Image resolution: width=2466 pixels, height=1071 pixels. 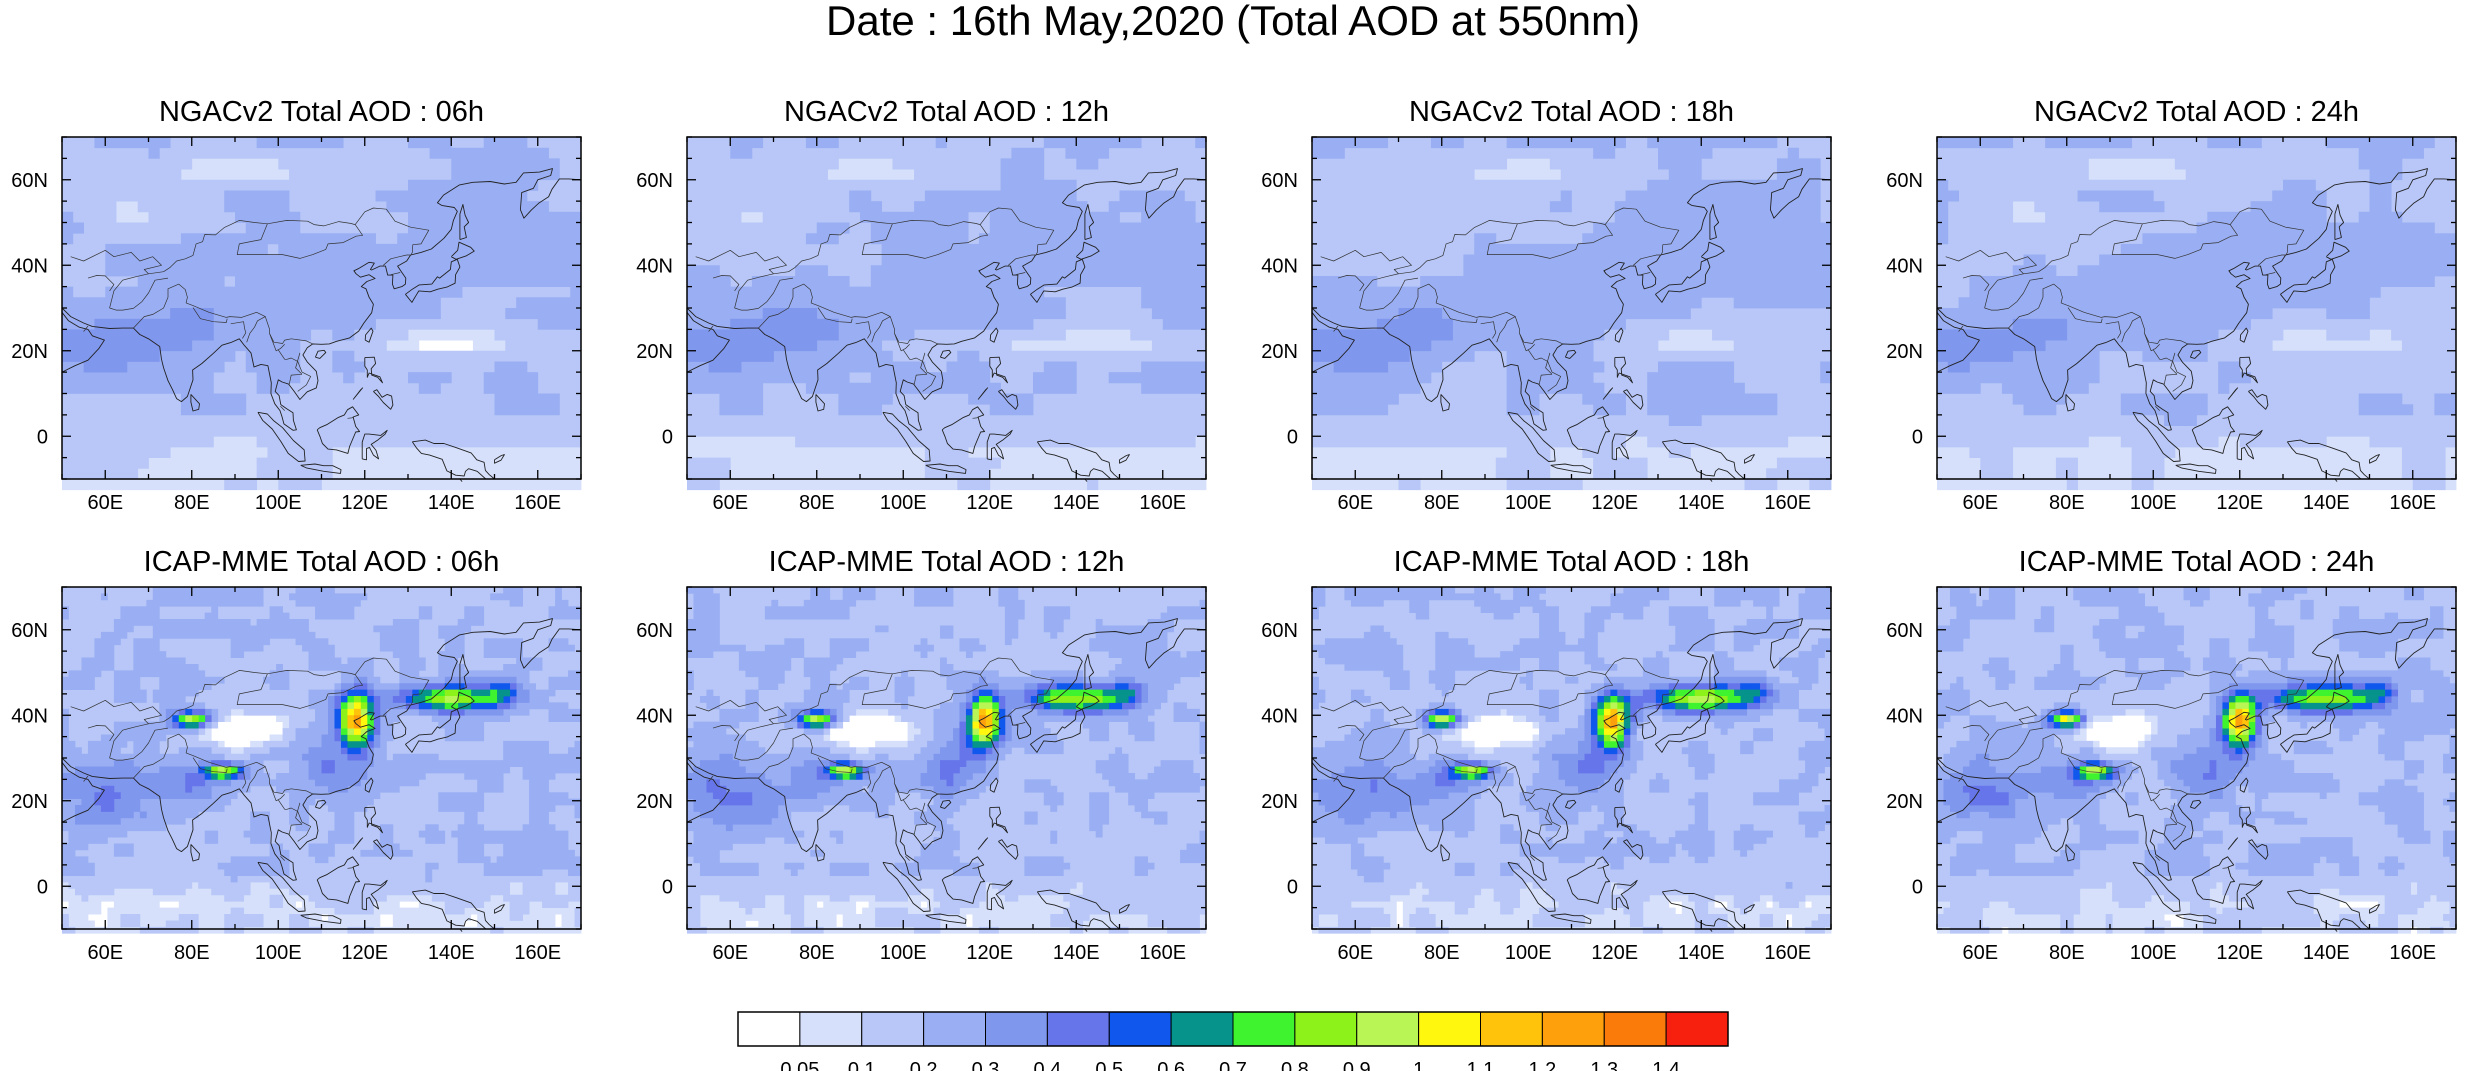 What do you see at coordinates (321, 112) in the screenshot?
I see `panel-title-ngac-06: NGACv2 Total AOD : 06h` at bounding box center [321, 112].